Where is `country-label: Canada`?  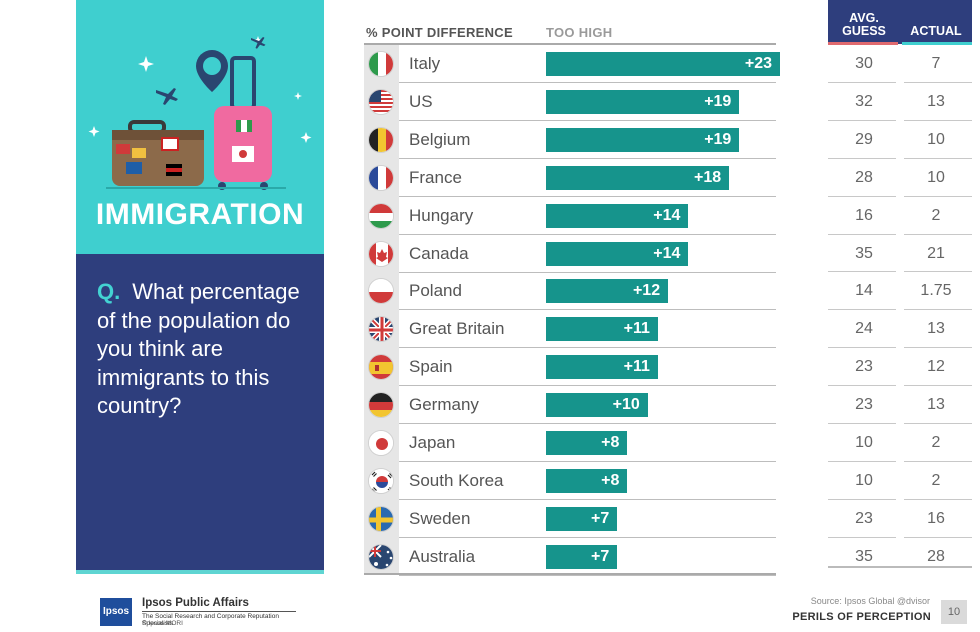 country-label: Canada is located at coordinates (439, 253).